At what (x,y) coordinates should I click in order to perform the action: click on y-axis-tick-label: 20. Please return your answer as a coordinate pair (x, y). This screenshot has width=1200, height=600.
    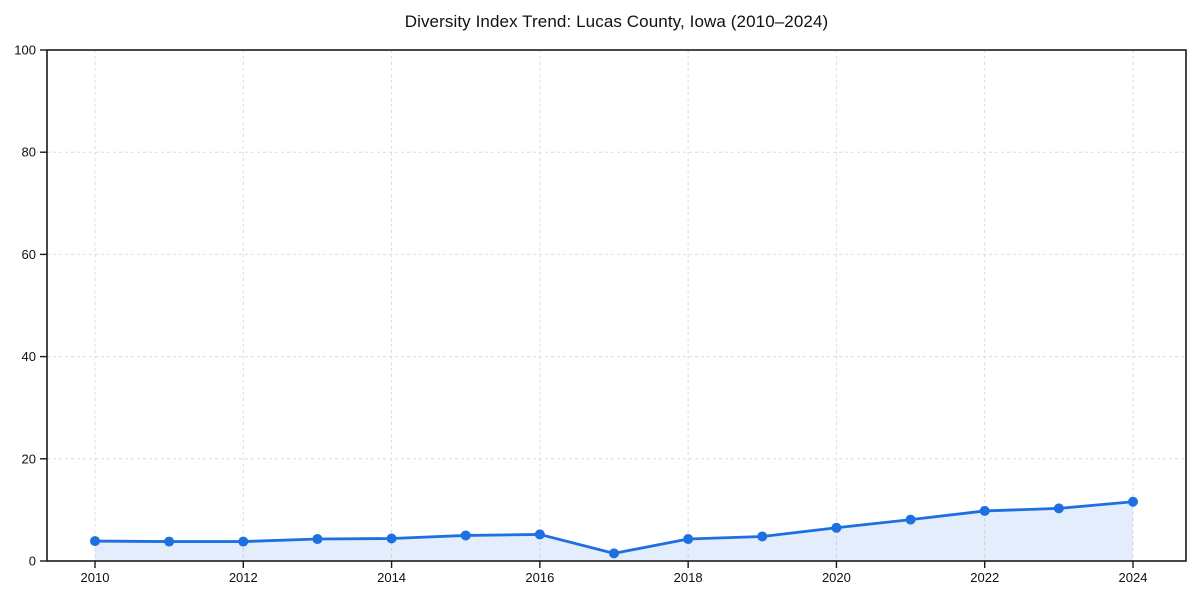
    Looking at the image, I should click on (29, 458).